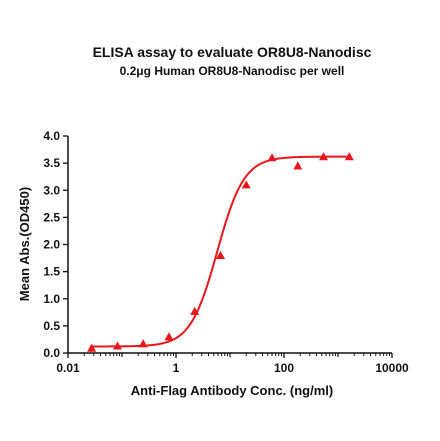 The image size is (440, 441). I want to click on y-axis-label: Mean Abs.(OD450), so click(24, 244).